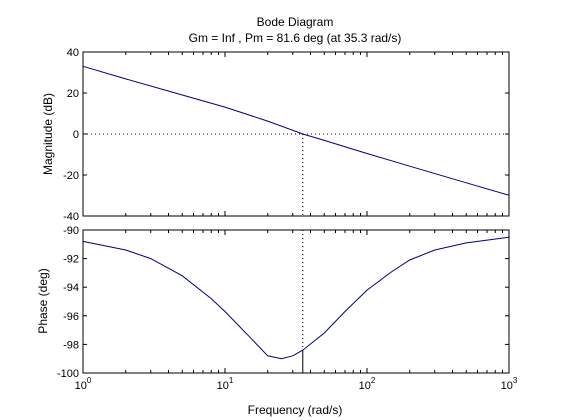 The height and width of the screenshot is (420, 561). Describe the element at coordinates (73, 53) in the screenshot. I see `y-tick-label: 40` at that location.